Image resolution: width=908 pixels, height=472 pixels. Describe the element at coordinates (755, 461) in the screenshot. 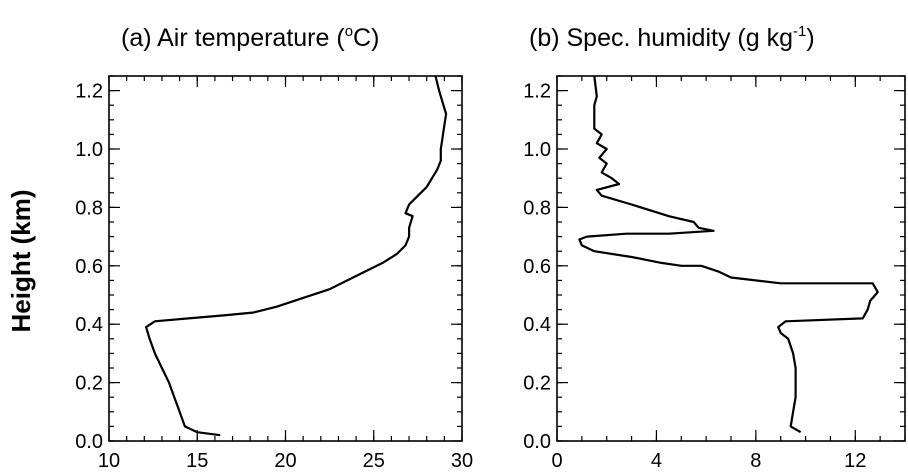

I see `hum-x-tick-label: 8` at that location.